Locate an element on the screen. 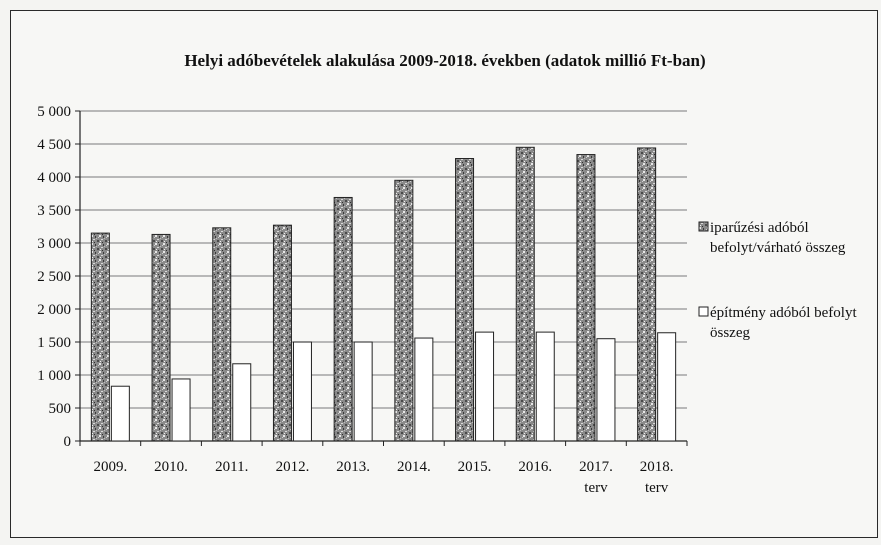 This screenshot has height=545, width=881. y-tick-label: 2 000 is located at coordinates (54, 310).